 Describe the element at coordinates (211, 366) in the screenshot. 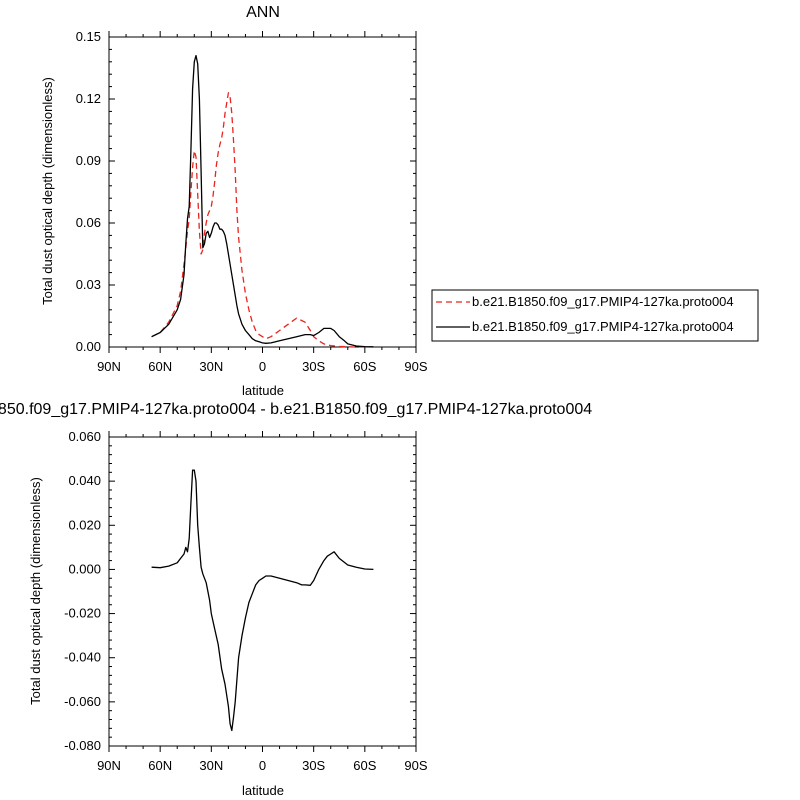

I see `top-x-tick-label: 30N` at that location.